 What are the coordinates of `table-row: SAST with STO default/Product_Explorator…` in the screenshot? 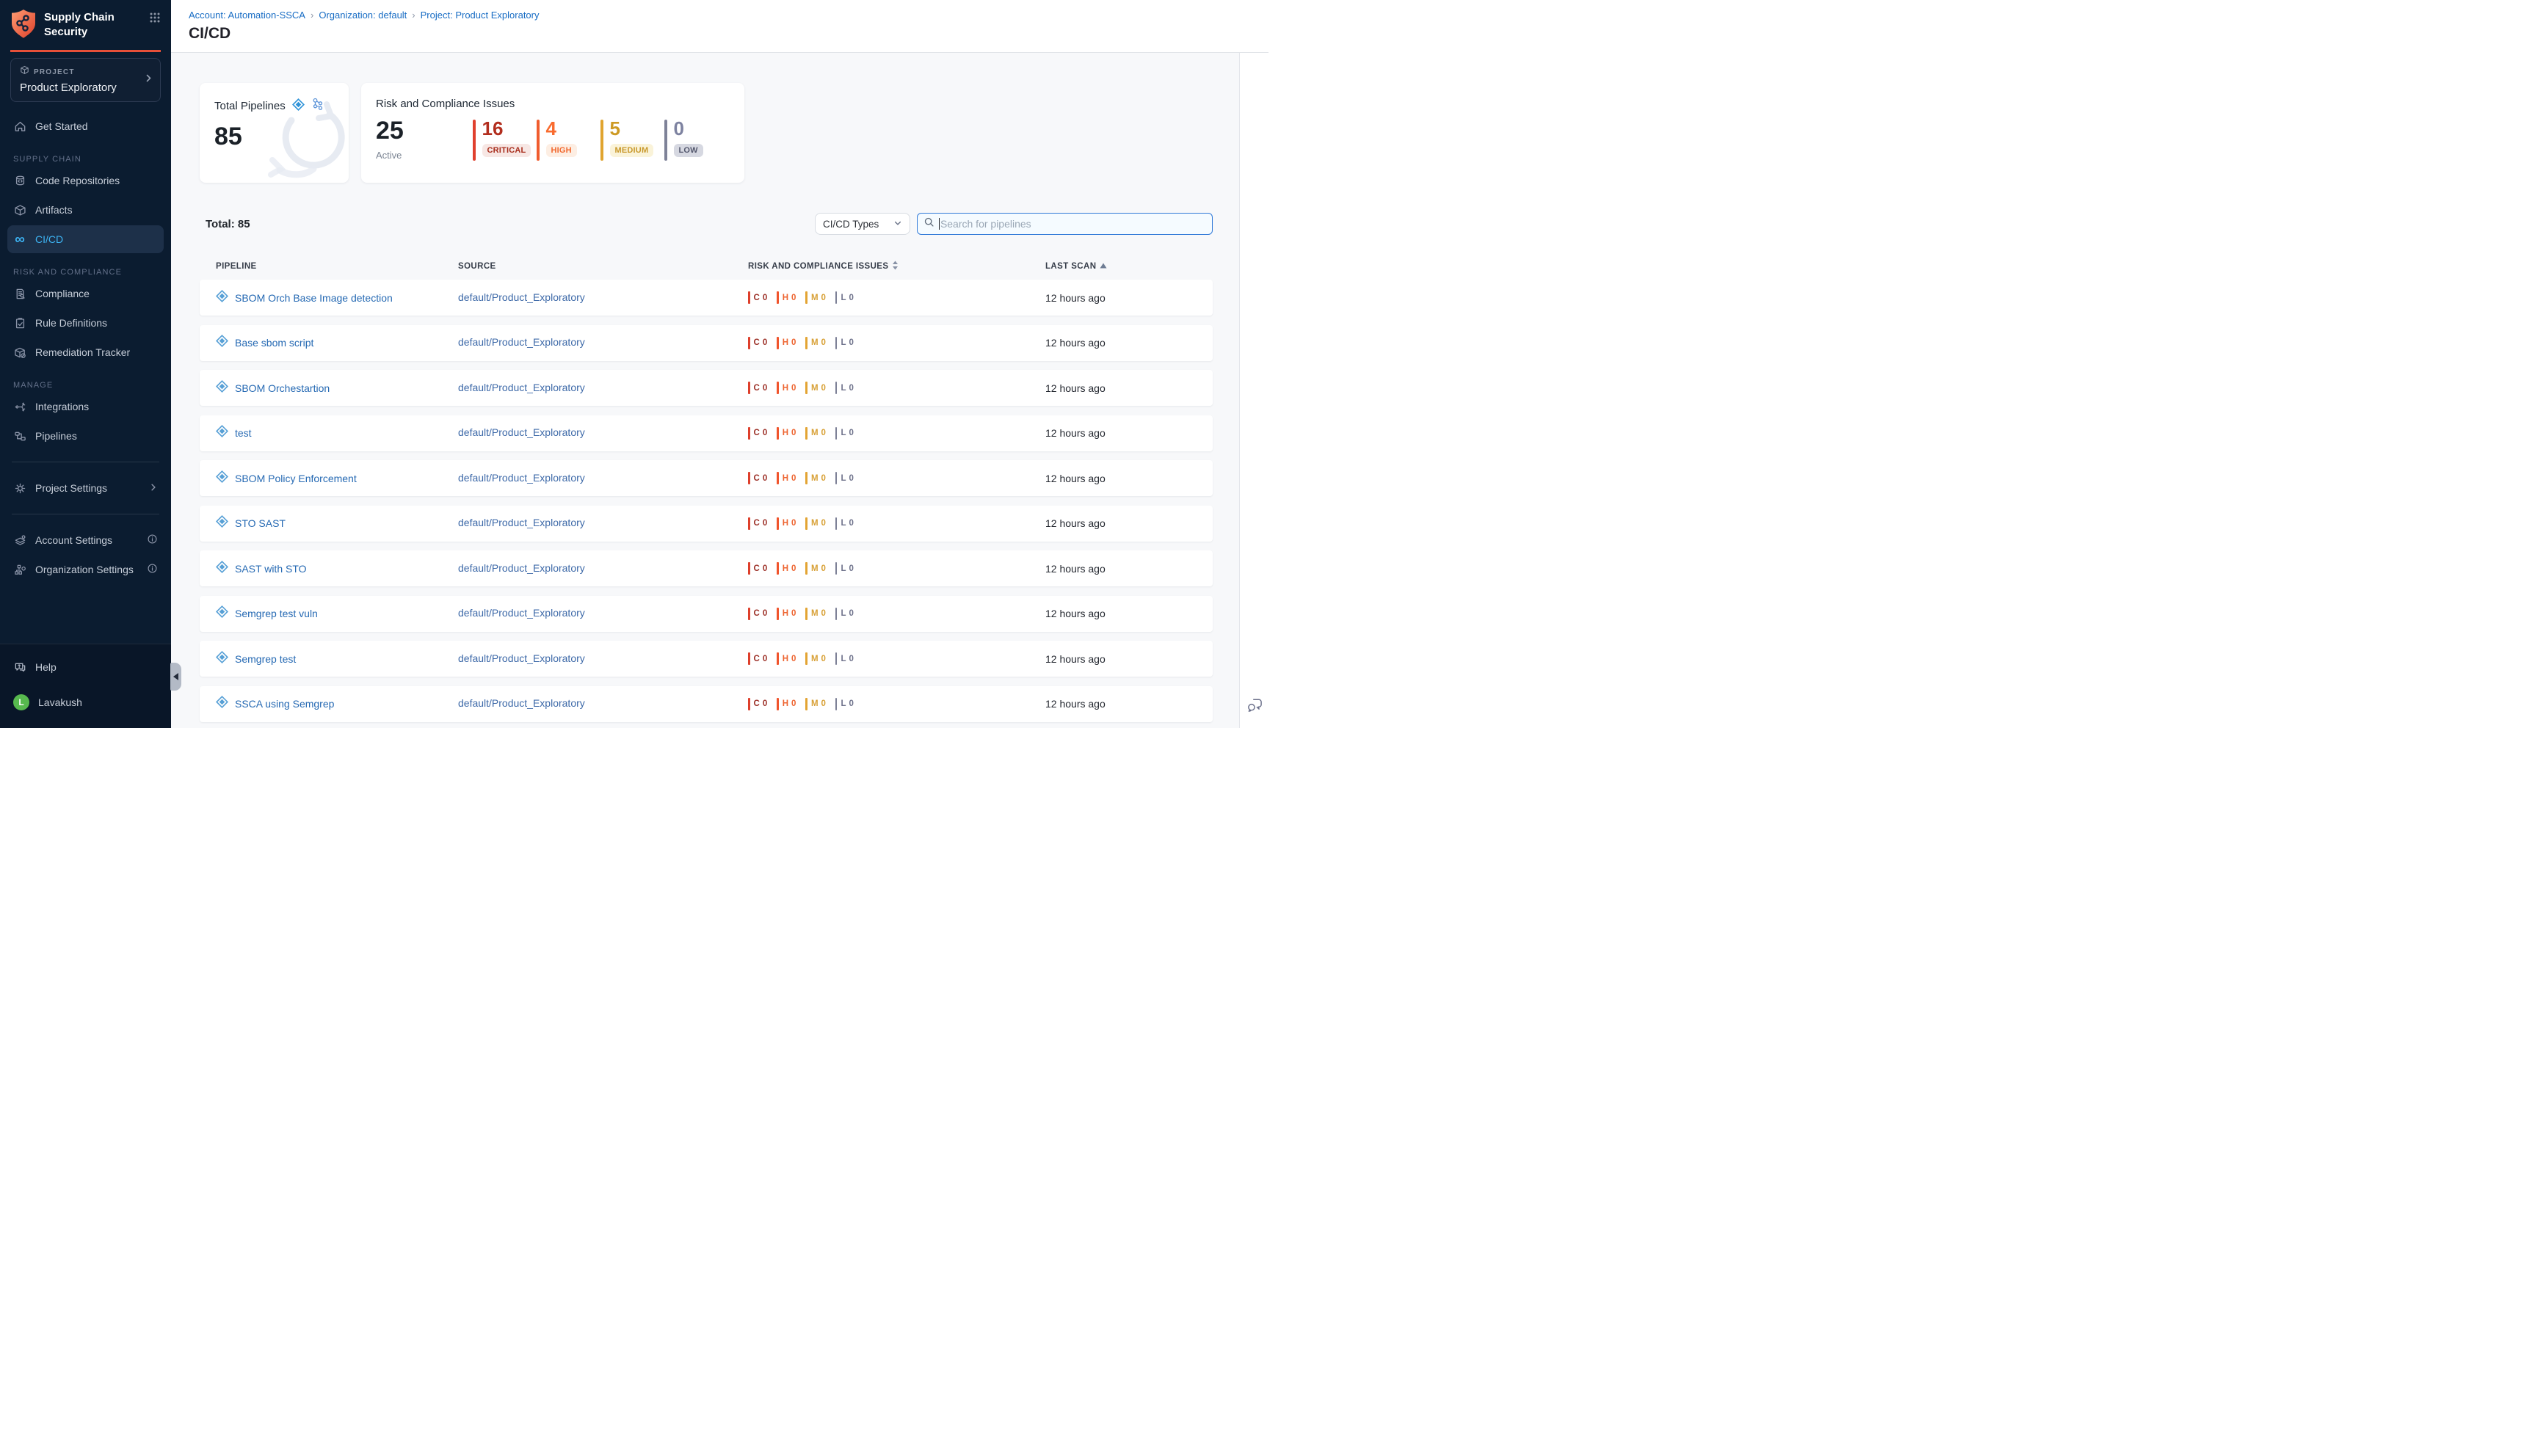 It's located at (706, 568).